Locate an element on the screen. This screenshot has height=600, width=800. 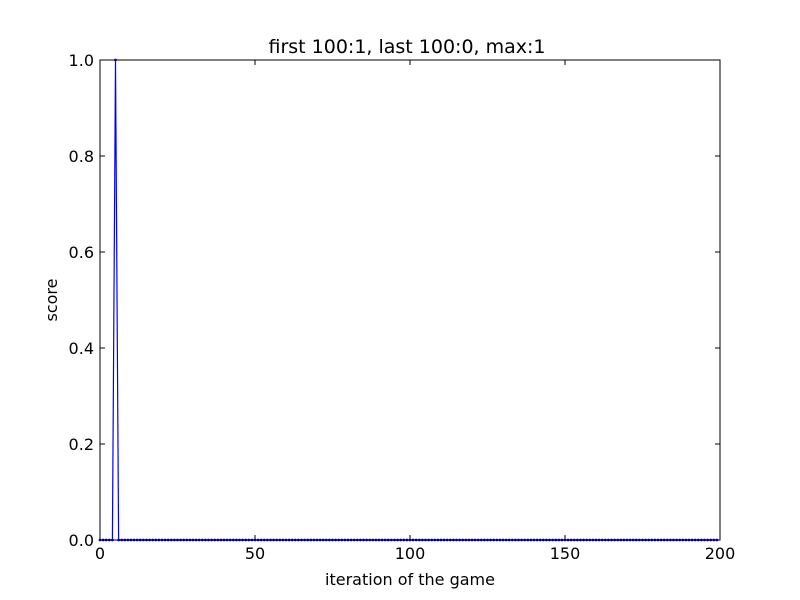
y-tick-label: 0.0 is located at coordinates (81, 540).